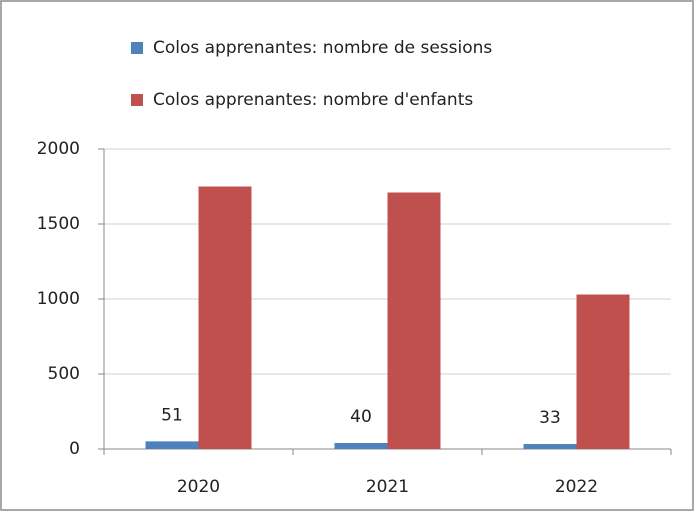 The image size is (695, 512). I want to click on y-tick-label: 1500, so click(58, 224).